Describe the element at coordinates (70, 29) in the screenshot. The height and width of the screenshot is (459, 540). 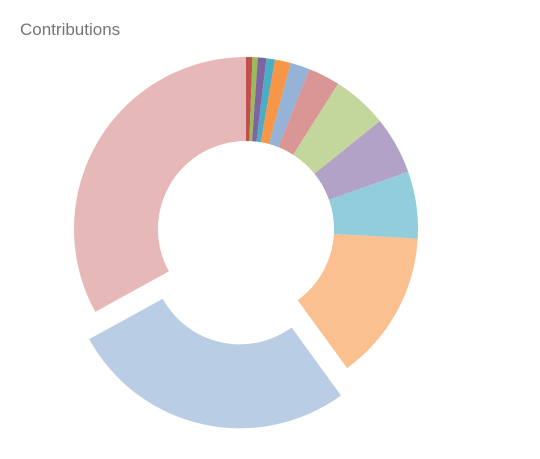
I see `chart-title: Contributions` at that location.